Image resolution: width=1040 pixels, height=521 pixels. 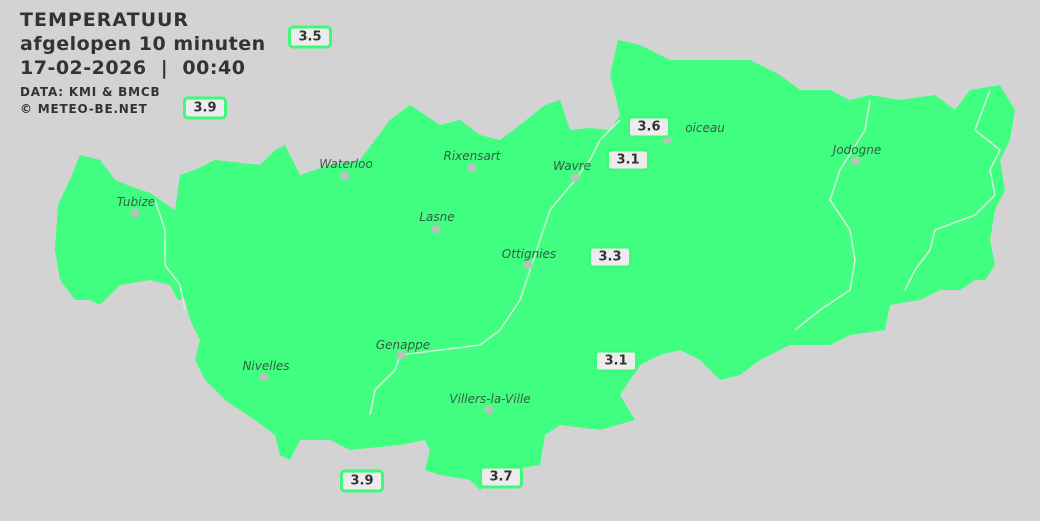 I want to click on city-label-rixensart: Rixensart, so click(x=472, y=156).